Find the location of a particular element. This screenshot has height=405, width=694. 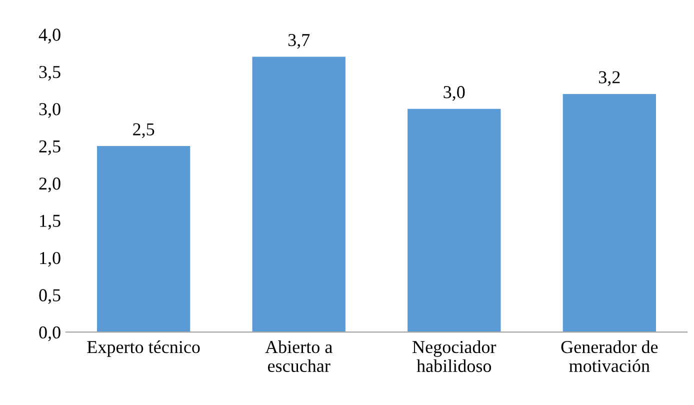

data-label: 2,5 is located at coordinates (143, 130).